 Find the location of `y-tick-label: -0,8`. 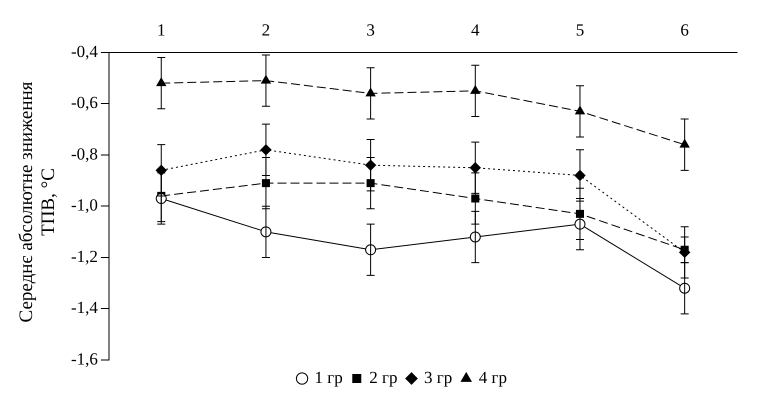

y-tick-label: -0,8 is located at coordinates (84, 154).